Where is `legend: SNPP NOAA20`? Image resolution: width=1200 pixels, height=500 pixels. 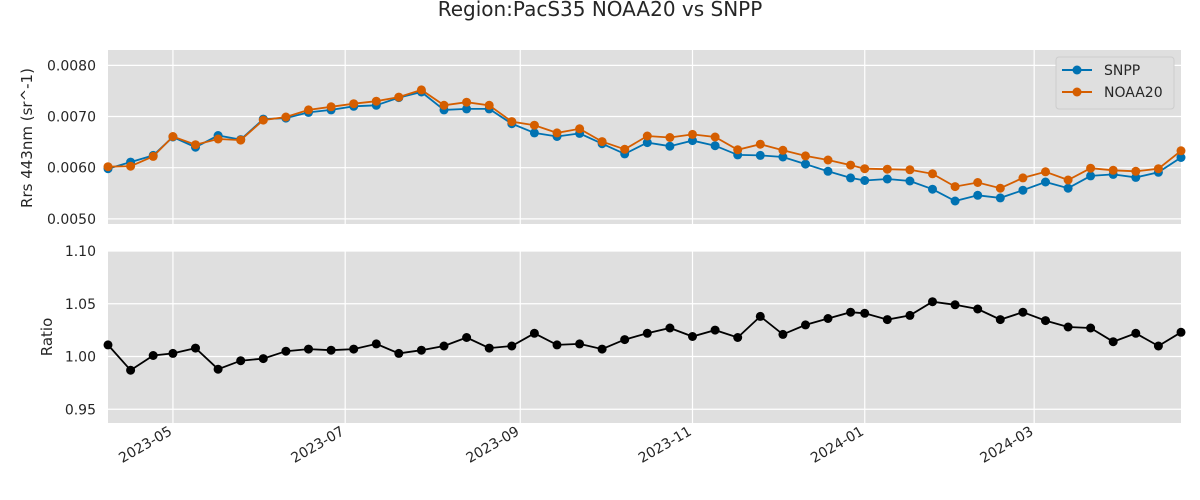
legend: SNPP NOAA20 is located at coordinates (1115, 83).